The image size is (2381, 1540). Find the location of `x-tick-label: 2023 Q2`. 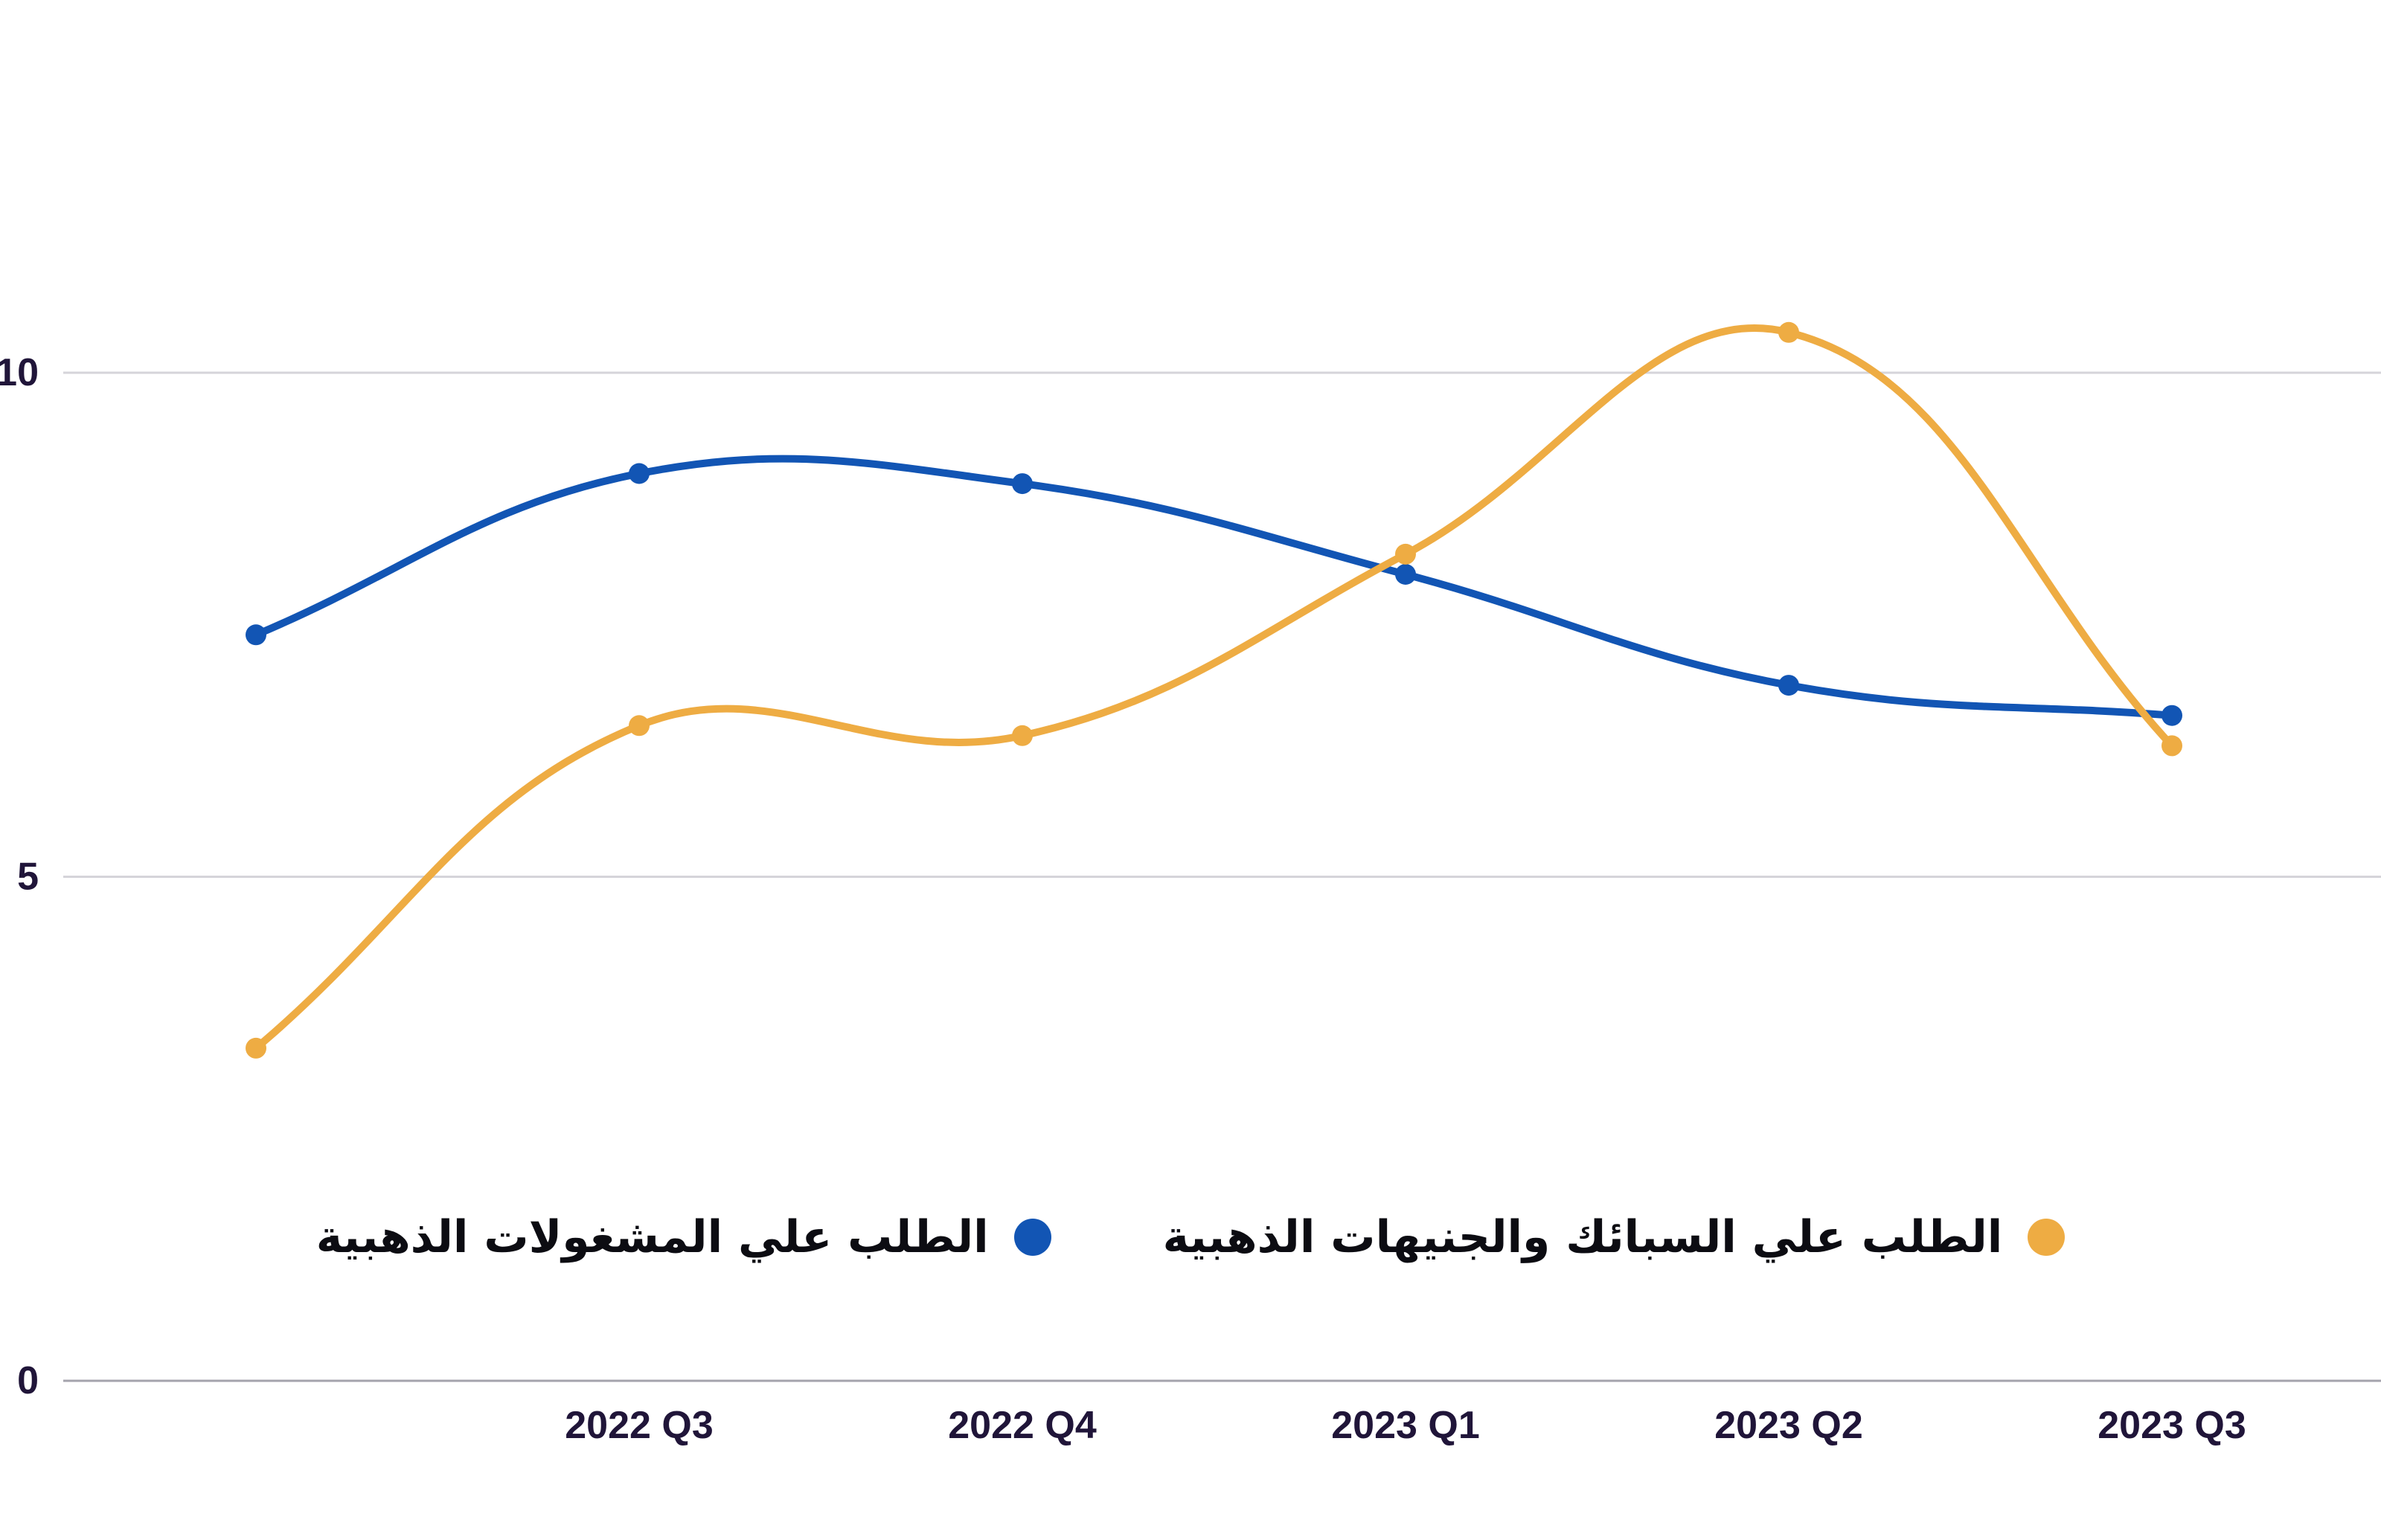

x-tick-label: 2023 Q2 is located at coordinates (1788, 1425).